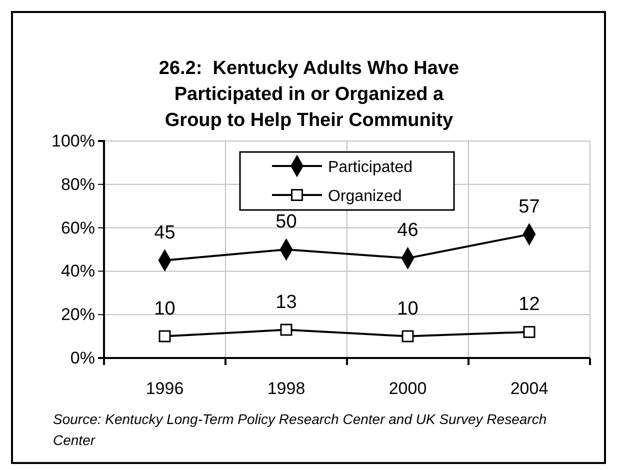 This screenshot has height=470, width=618. What do you see at coordinates (165, 388) in the screenshot?
I see `x-tick-label: 1996` at bounding box center [165, 388].